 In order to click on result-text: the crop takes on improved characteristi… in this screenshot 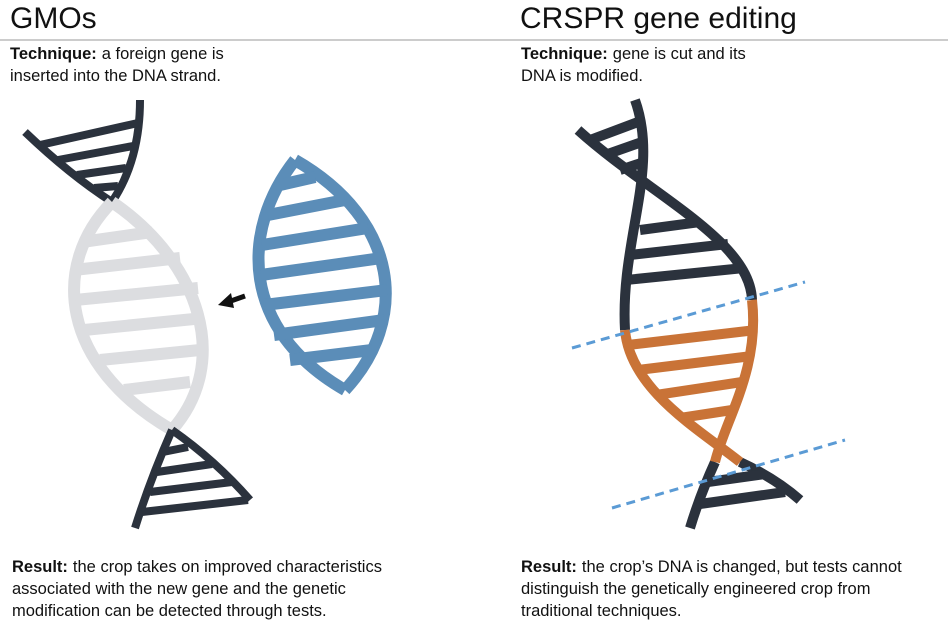, I will do `click(197, 589)`.